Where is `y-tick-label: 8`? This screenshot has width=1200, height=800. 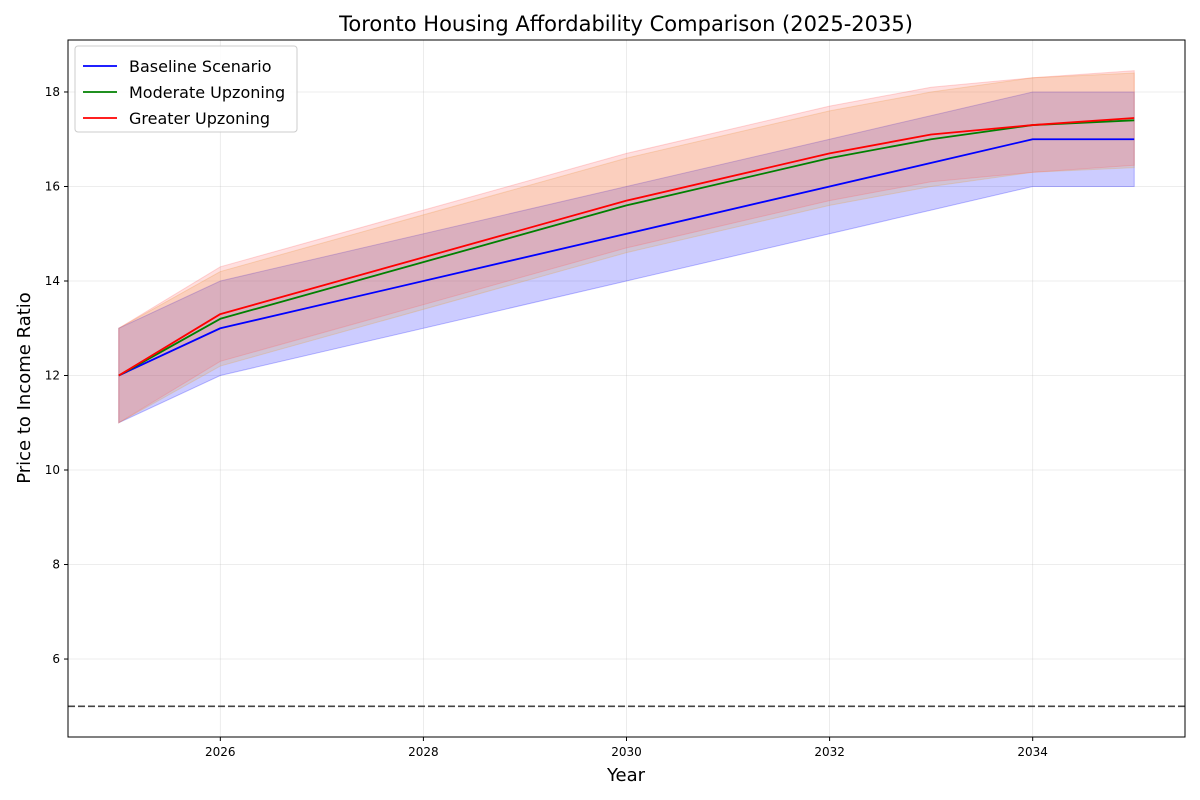
y-tick-label: 8 is located at coordinates (56, 565).